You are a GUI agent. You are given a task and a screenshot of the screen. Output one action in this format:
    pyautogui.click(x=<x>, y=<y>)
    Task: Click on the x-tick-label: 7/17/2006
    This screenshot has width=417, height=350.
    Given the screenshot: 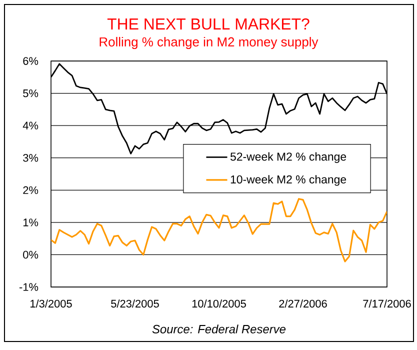 What is the action you would take?
    pyautogui.click(x=387, y=304)
    